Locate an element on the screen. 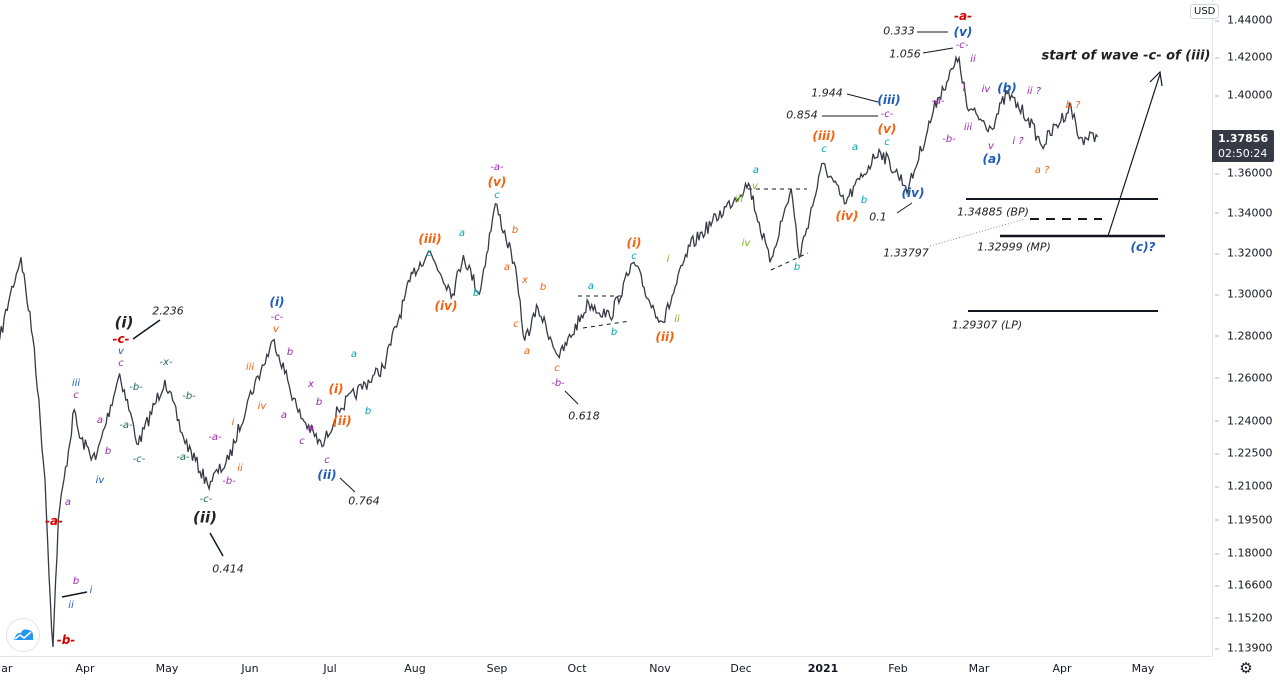  fib-ratio-label: 1.34885 (BP) is located at coordinates (993, 212).